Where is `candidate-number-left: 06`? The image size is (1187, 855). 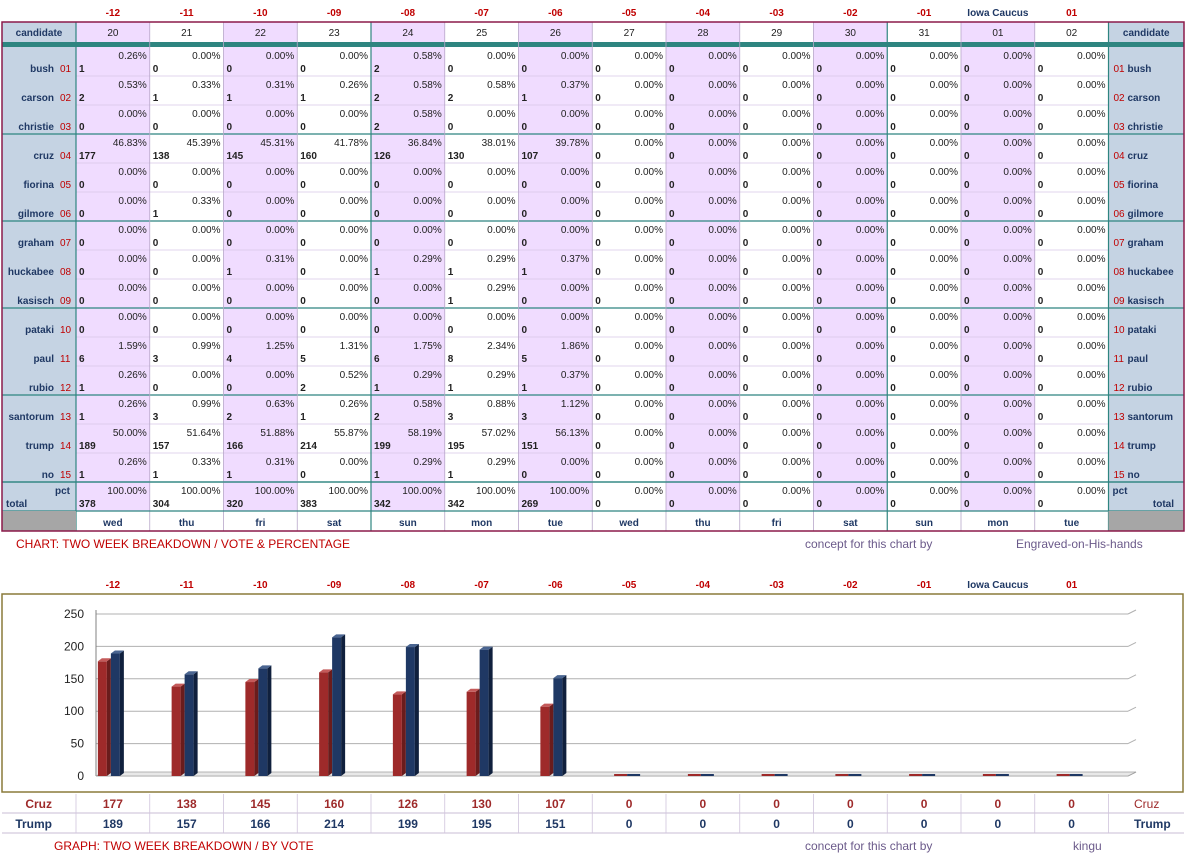 candidate-number-left: 06 is located at coordinates (66, 214).